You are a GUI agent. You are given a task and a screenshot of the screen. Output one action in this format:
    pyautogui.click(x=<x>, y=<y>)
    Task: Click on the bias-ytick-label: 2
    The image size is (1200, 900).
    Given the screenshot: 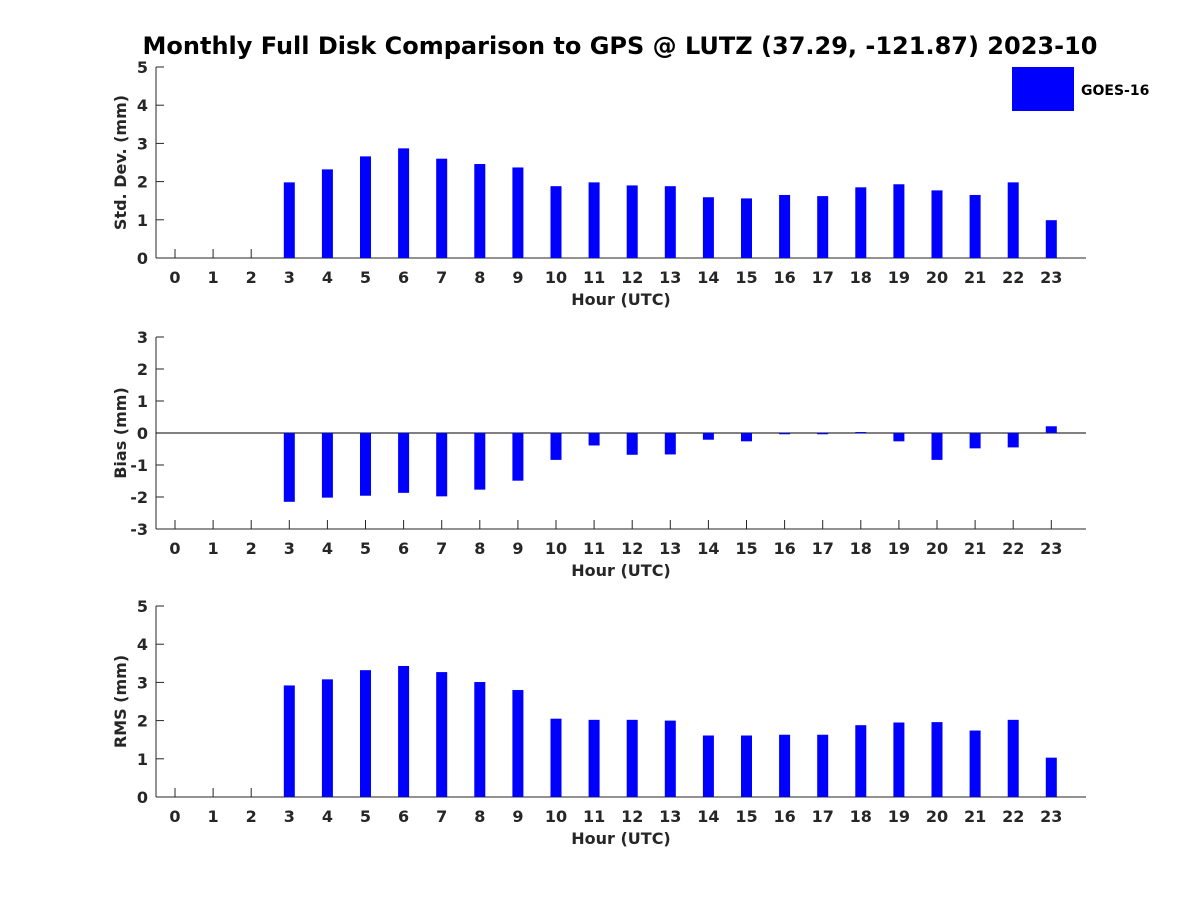 What is the action you would take?
    pyautogui.click(x=142, y=369)
    